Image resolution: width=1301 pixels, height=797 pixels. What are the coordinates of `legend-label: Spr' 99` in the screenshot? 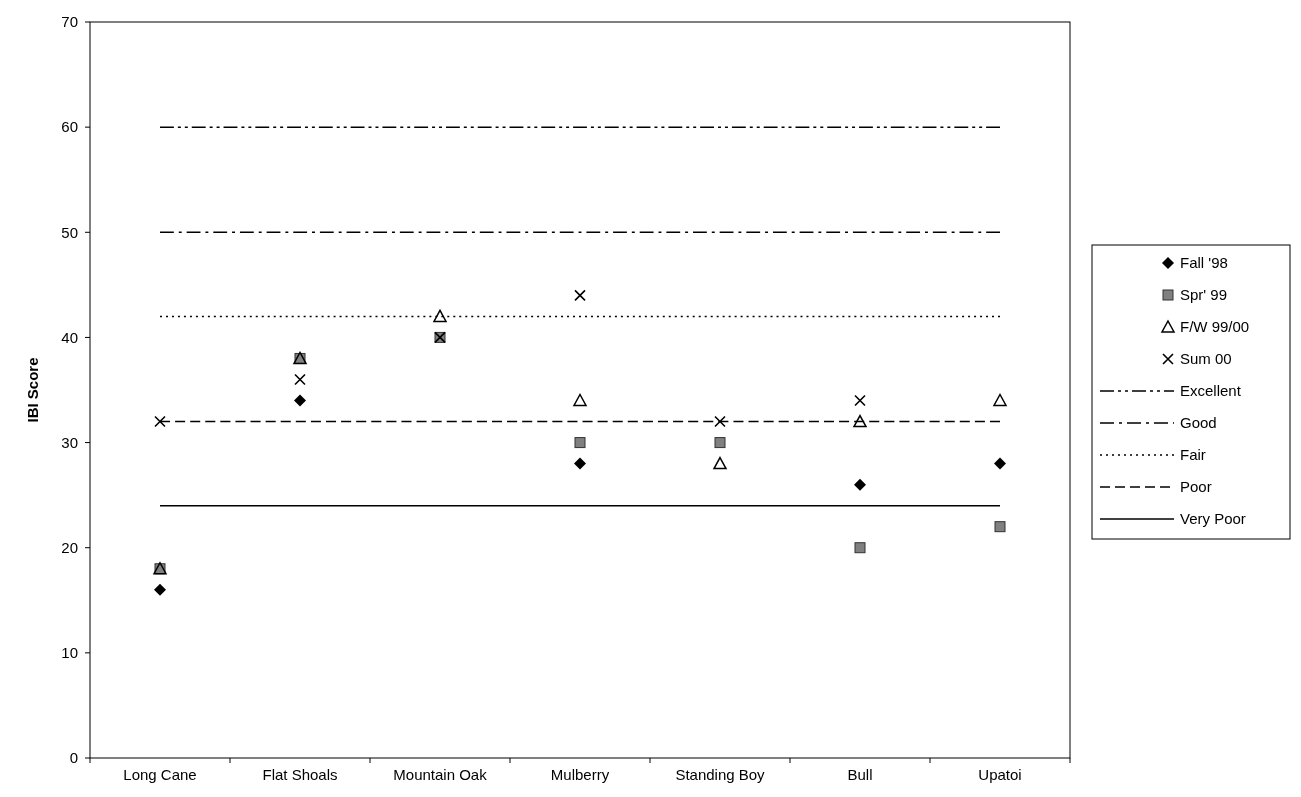 It's located at (1204, 295).